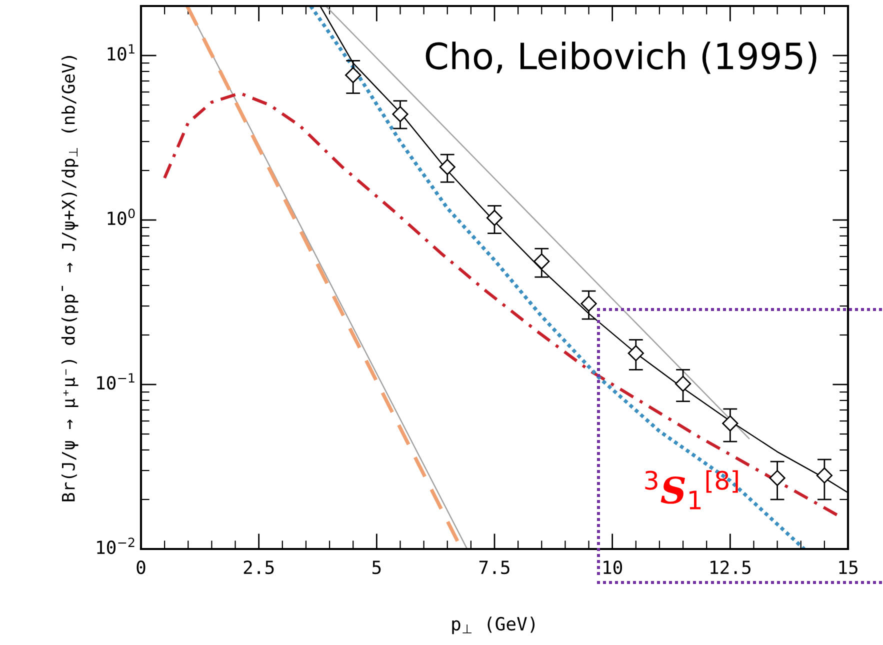 The height and width of the screenshot is (645, 883). Describe the element at coordinates (376, 567) in the screenshot. I see `x-tick-label: 5` at that location.